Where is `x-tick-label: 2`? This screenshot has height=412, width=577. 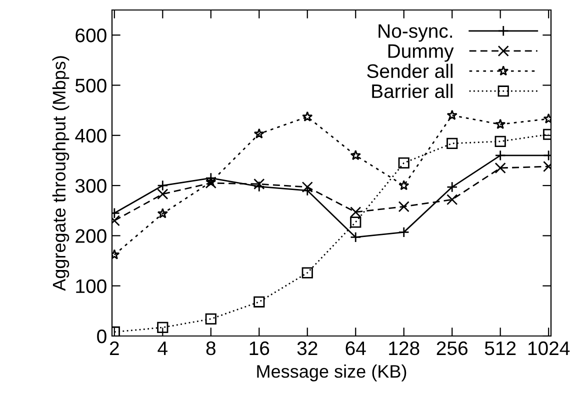
x-tick-label: 2 is located at coordinates (114, 348).